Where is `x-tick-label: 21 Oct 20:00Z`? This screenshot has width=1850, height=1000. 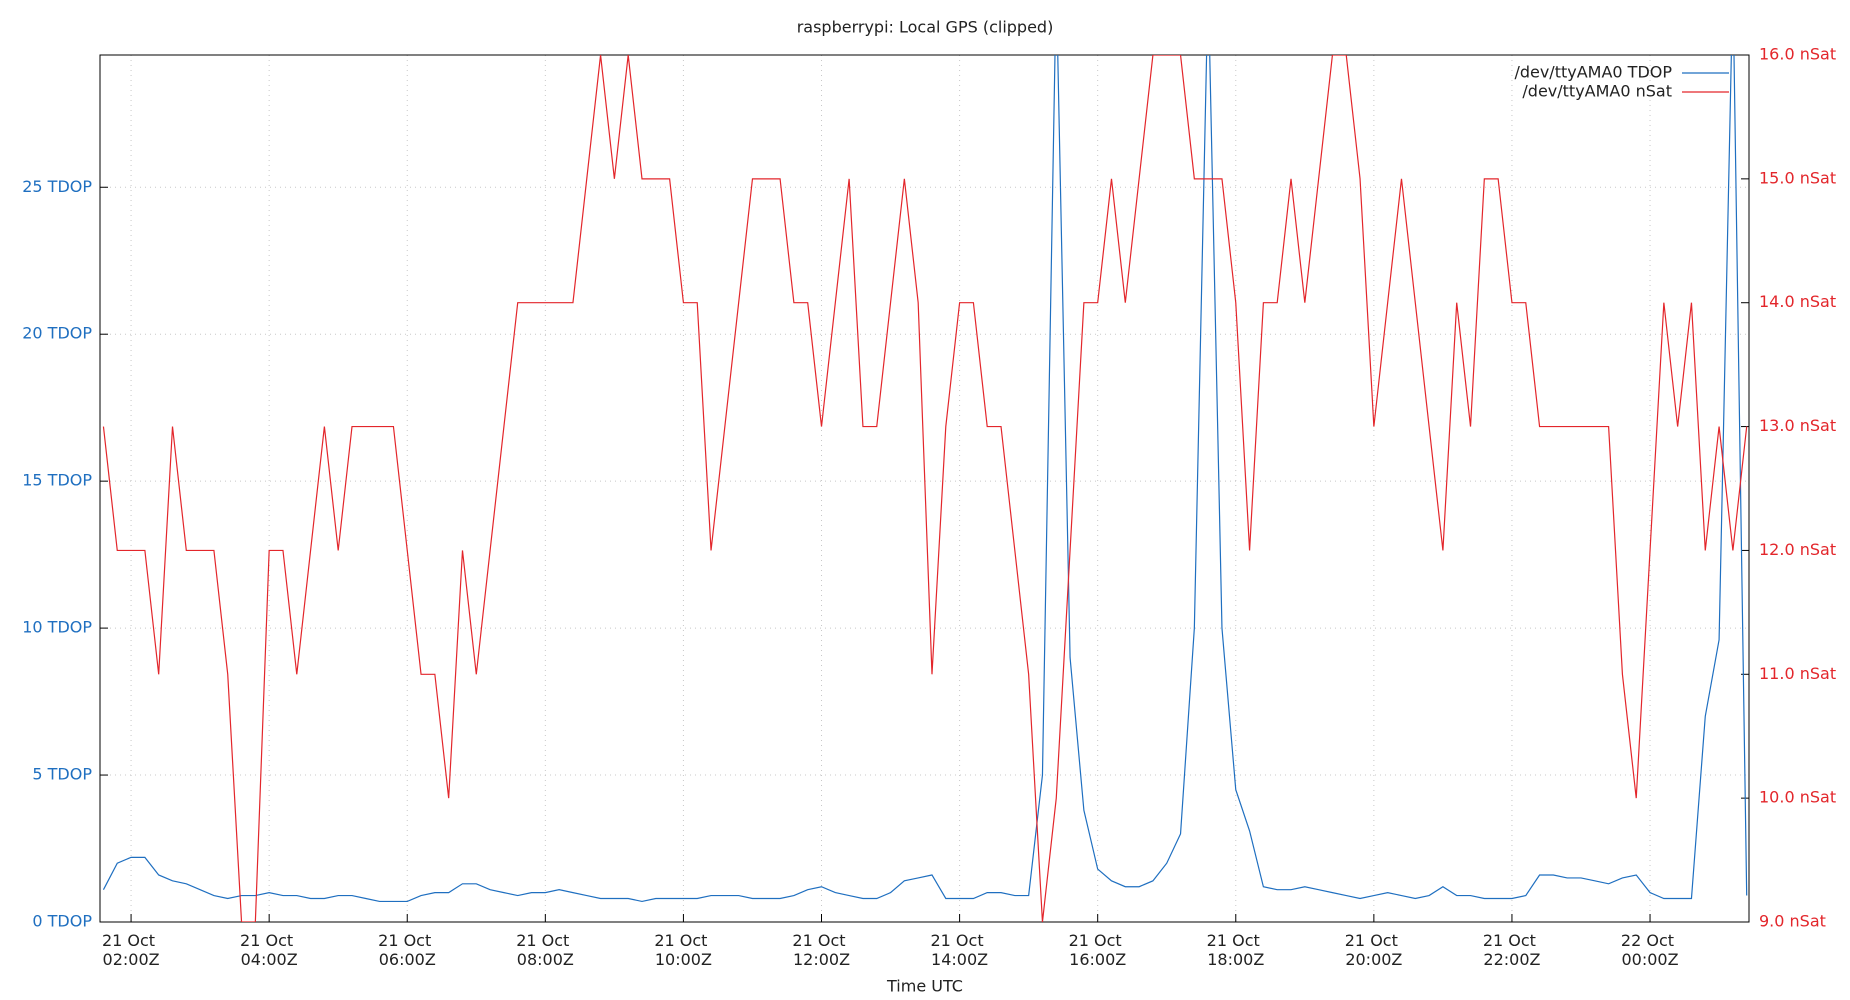 x-tick-label: 21 Oct 20:00Z is located at coordinates (1374, 950).